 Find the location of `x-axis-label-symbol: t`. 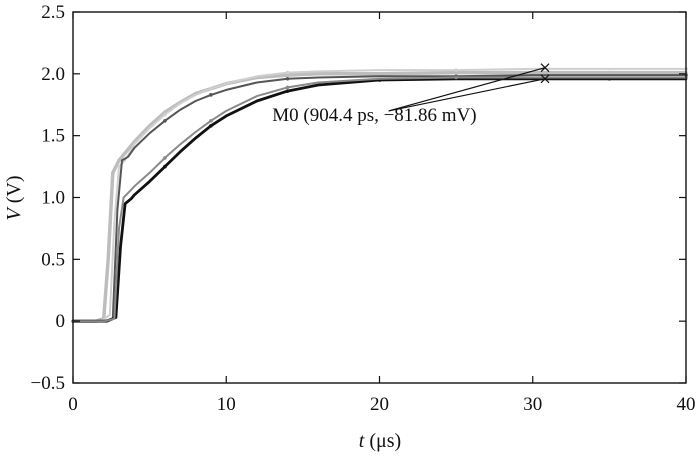

x-axis-label-symbol: t is located at coordinates (362, 441).